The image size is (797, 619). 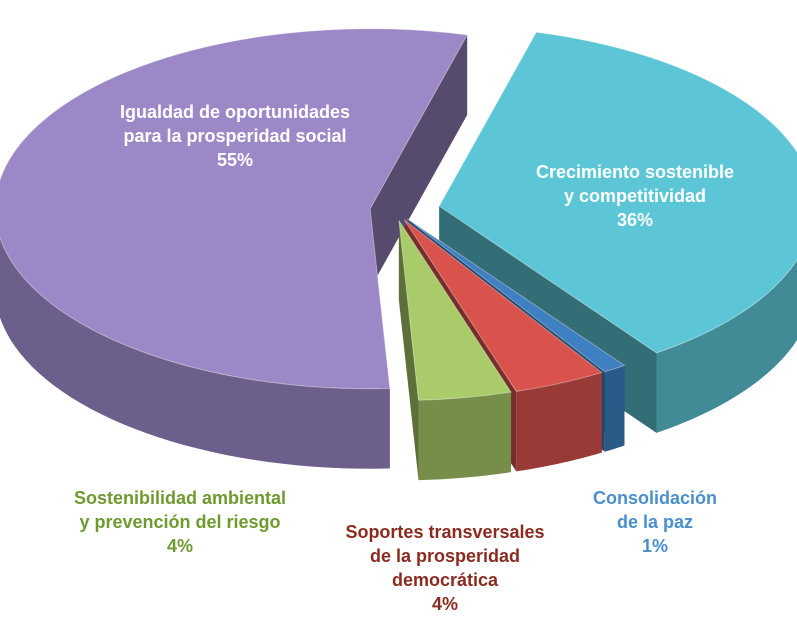 I want to click on value-label: 36%, so click(x=635, y=220).